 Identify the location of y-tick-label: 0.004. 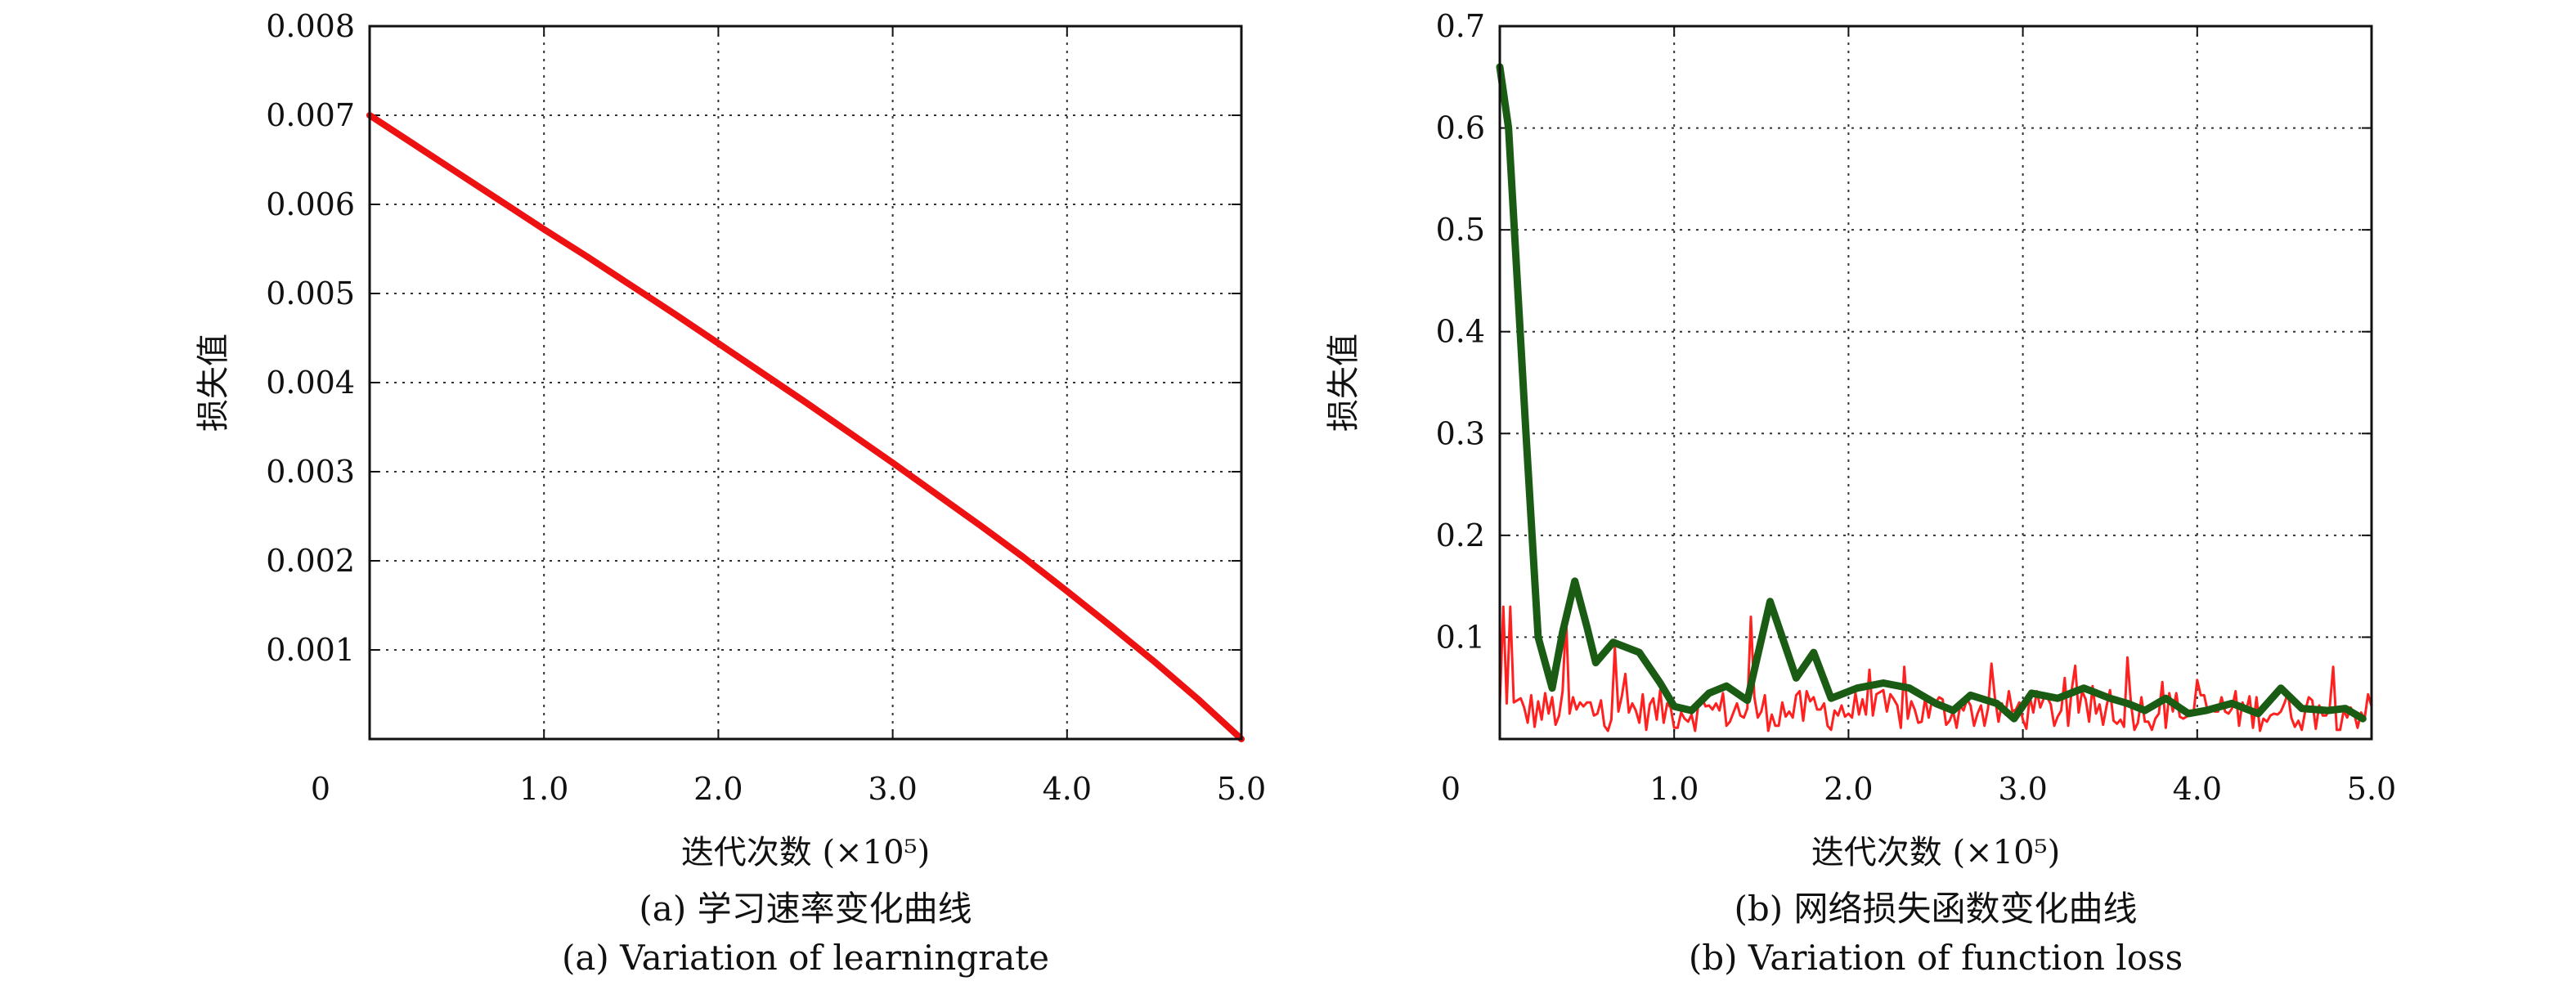
(310, 383).